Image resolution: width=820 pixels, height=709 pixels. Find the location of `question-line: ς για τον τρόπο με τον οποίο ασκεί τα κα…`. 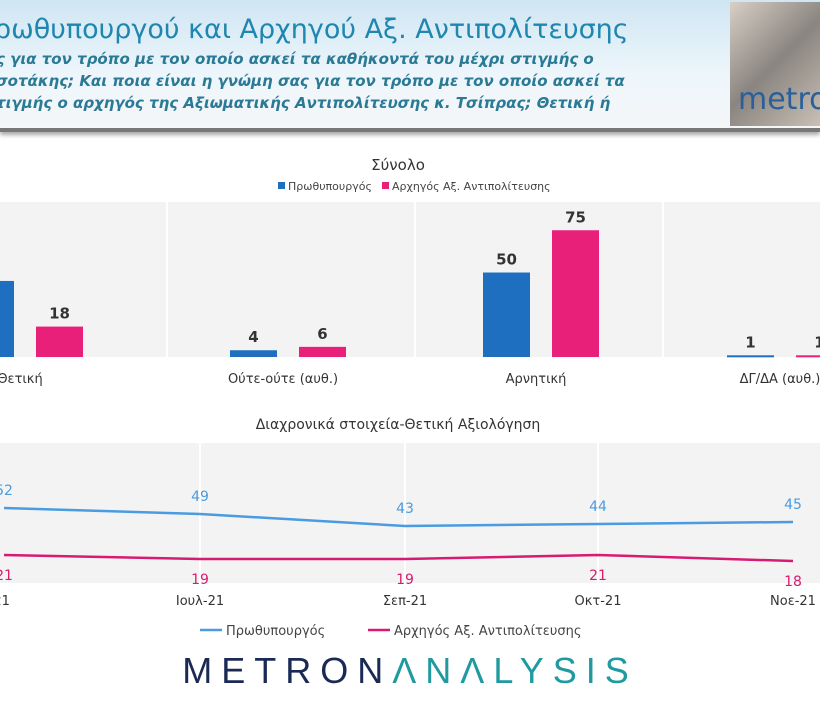

question-line: ς για τον τρόπο με τον οποίο ασκεί τα κα… is located at coordinates (297, 59).